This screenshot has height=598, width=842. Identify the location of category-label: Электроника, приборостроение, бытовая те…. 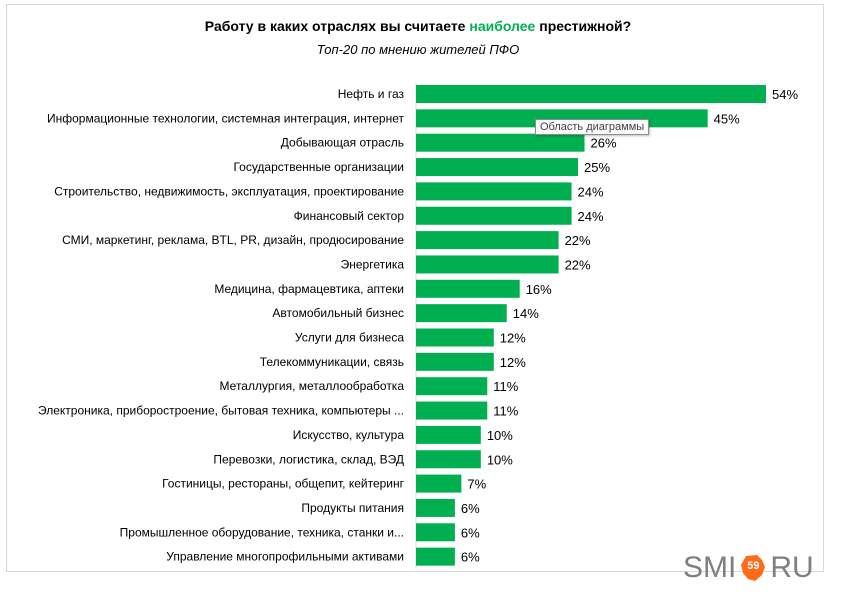
(221, 411).